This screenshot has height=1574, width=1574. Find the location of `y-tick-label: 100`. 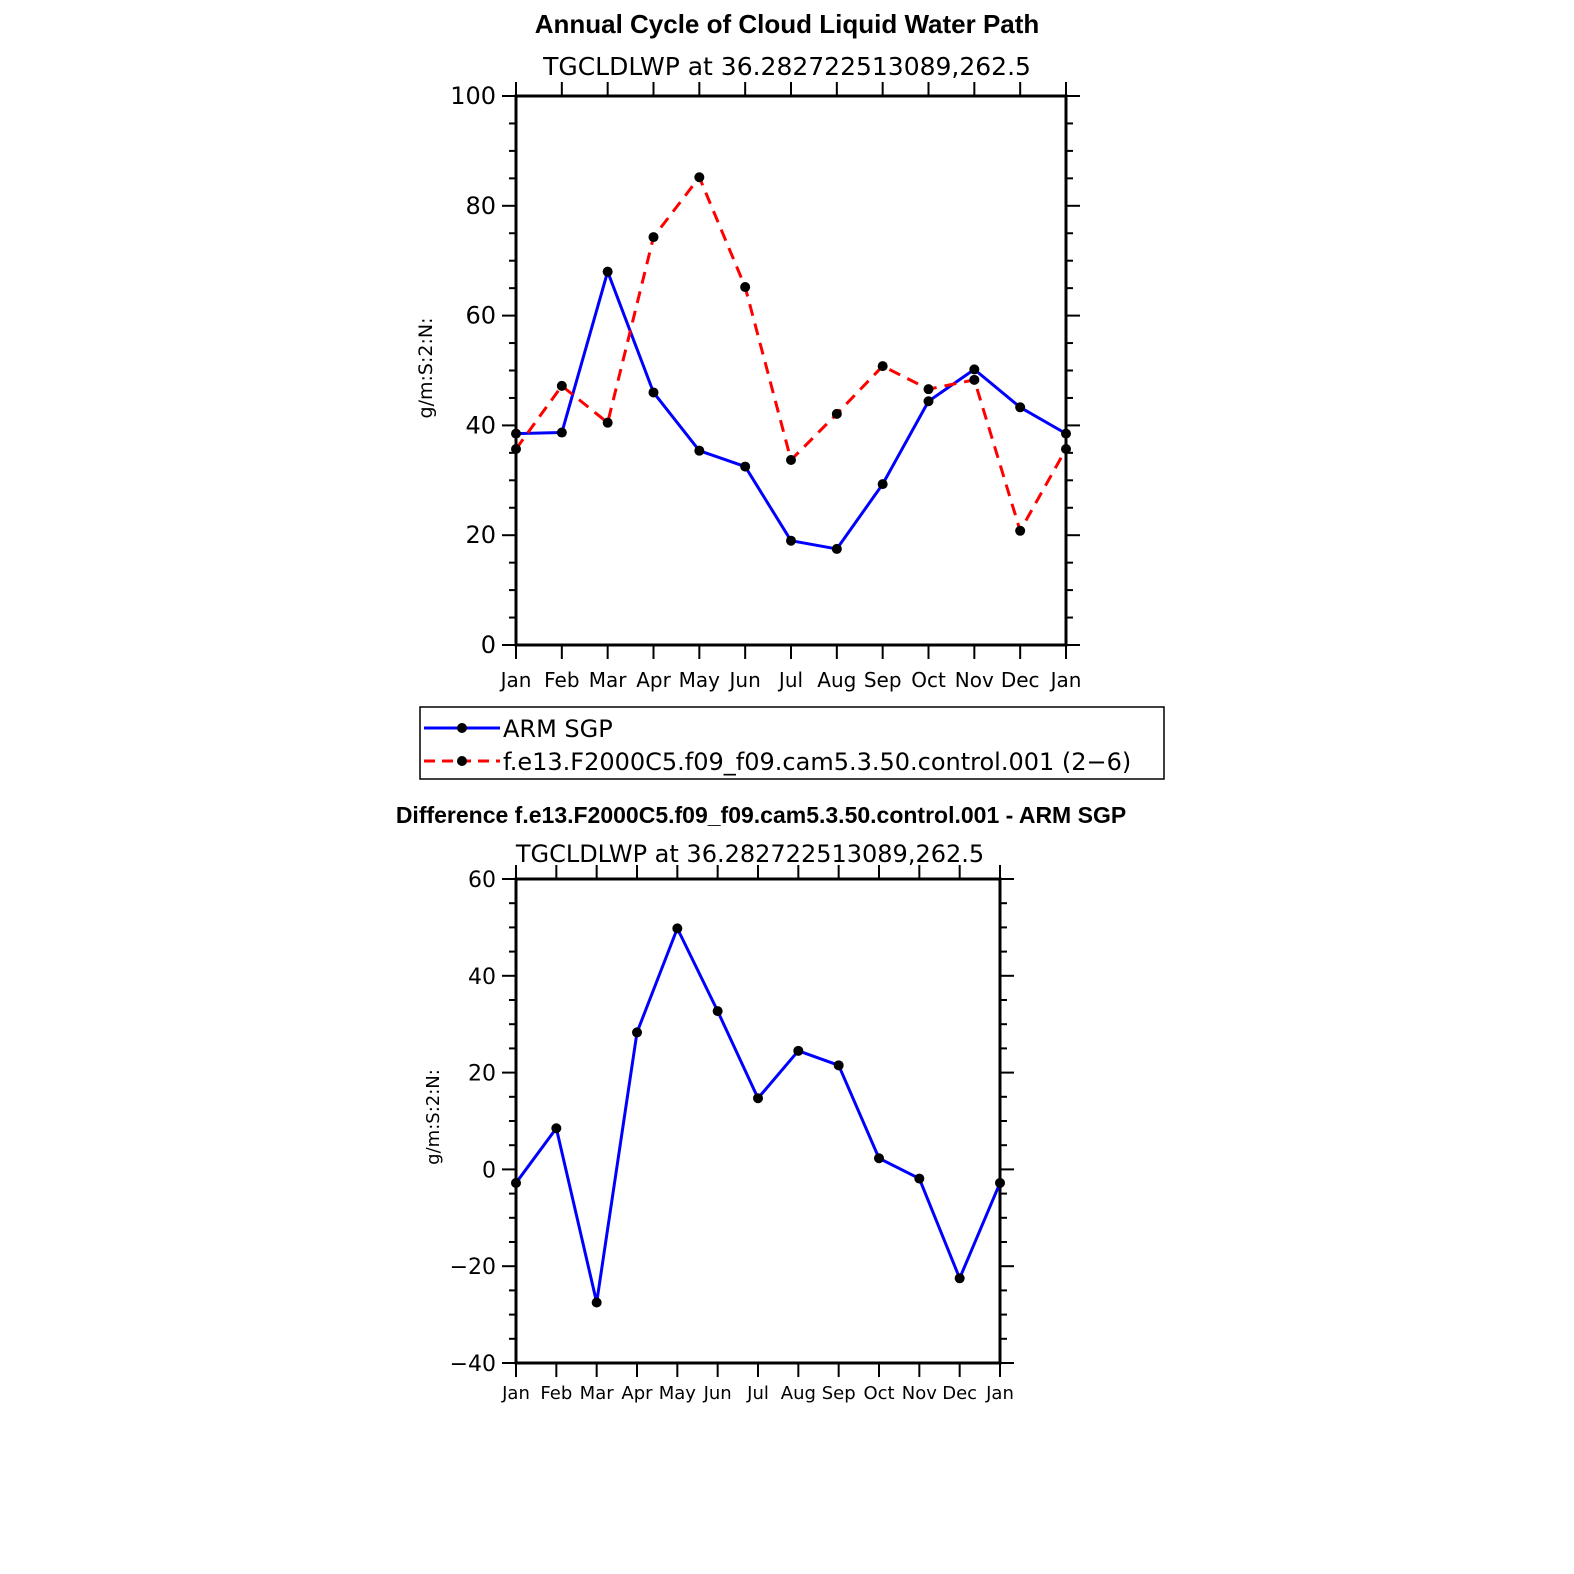

y-tick-label: 100 is located at coordinates (473, 96).